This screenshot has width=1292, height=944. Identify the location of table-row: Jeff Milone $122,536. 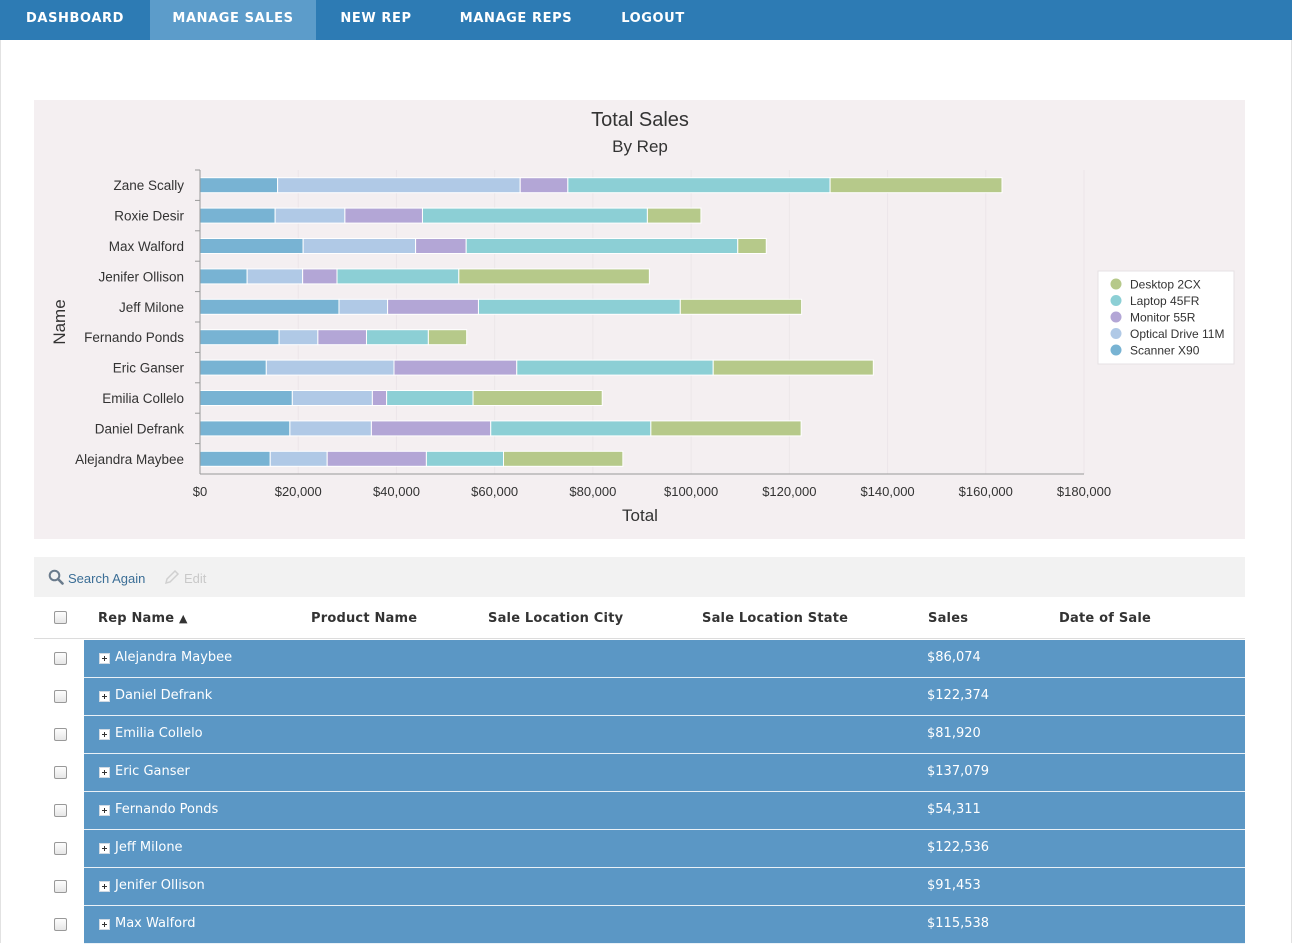
(639, 849).